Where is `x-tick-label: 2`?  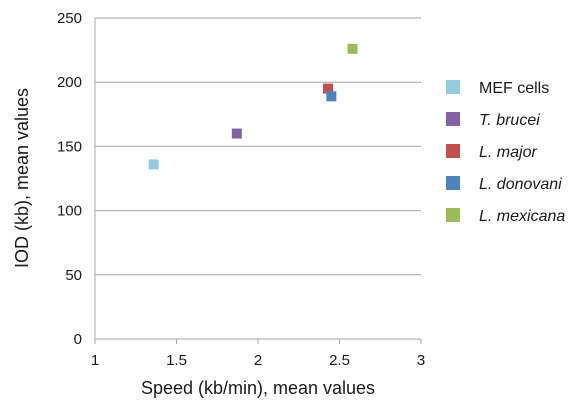
x-tick-label: 2 is located at coordinates (258, 360).